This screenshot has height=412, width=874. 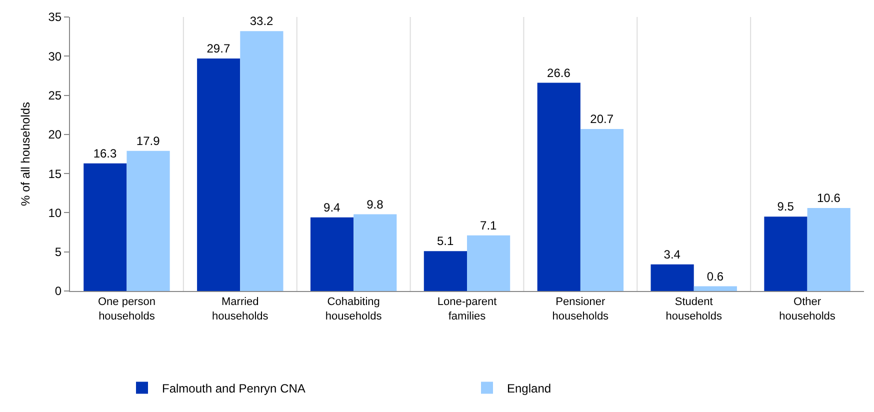 What do you see at coordinates (602, 119) in the screenshot?
I see `data-label: 20.7` at bounding box center [602, 119].